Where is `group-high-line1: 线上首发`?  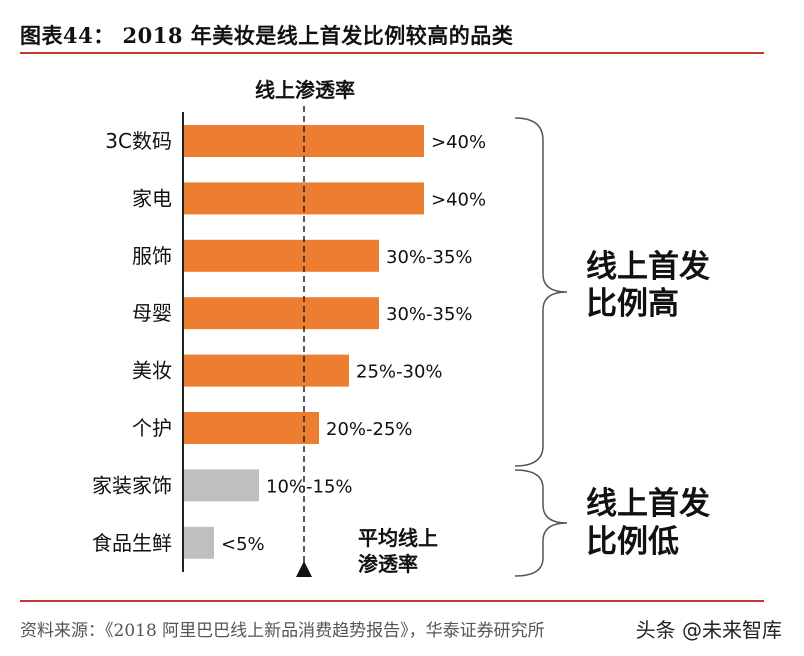 group-high-line1: 线上首发 is located at coordinates (648, 267).